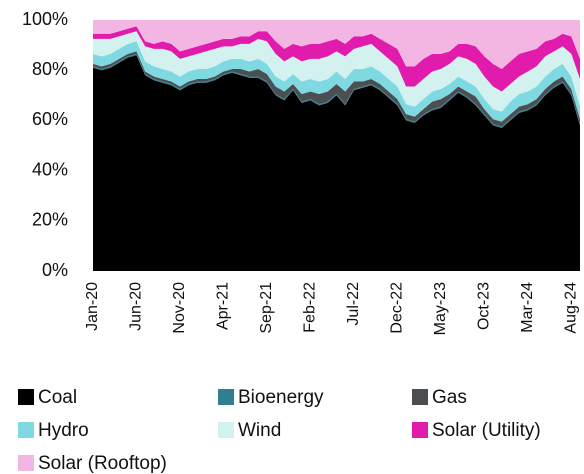 The height and width of the screenshot is (474, 584). Describe the element at coordinates (50, 169) in the screenshot. I see `y-tick-label: 40%` at that location.